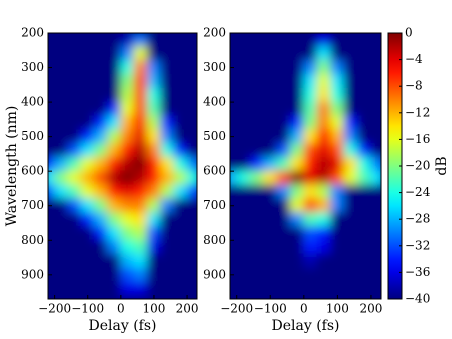 This screenshot has width=452, height=339. What do you see at coordinates (32, 33) in the screenshot?
I see `y-tick-label: 200` at bounding box center [32, 33].